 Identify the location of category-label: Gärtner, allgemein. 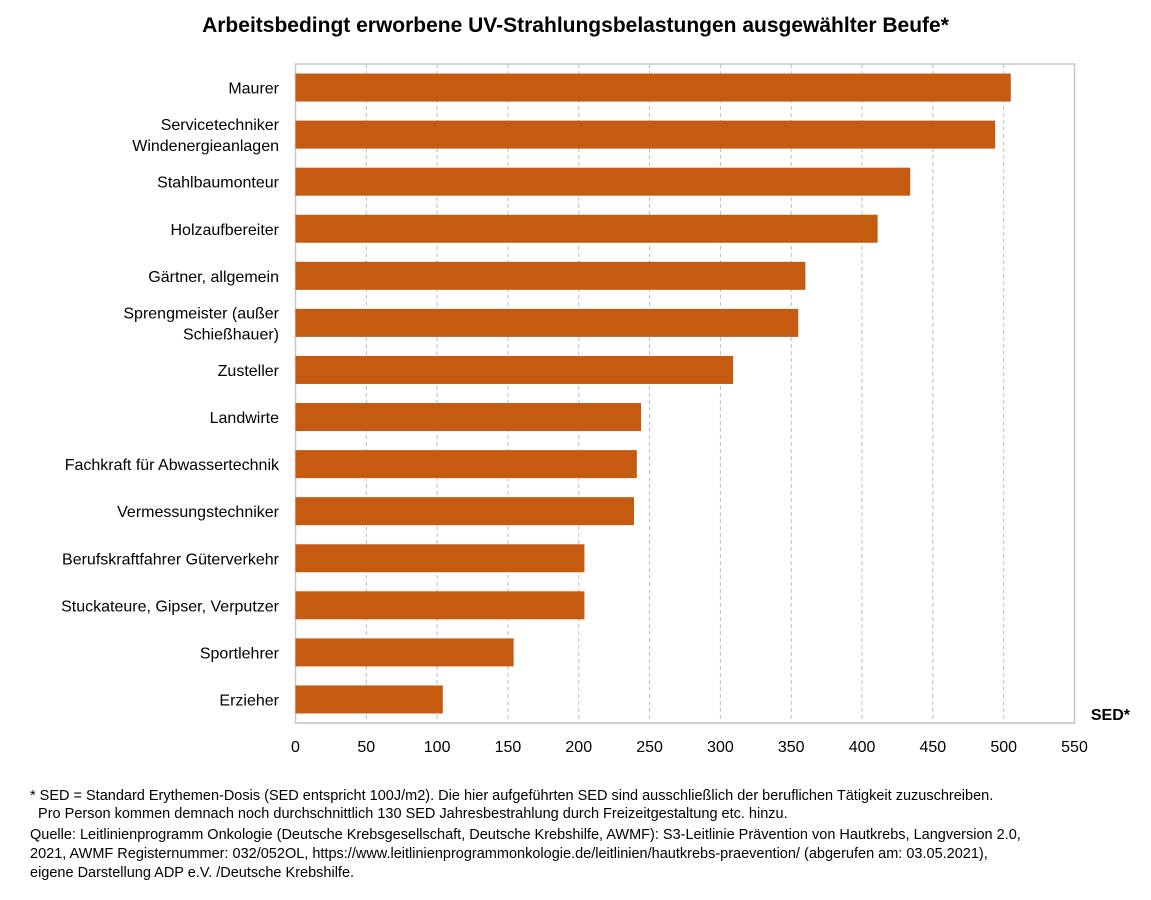
(213, 277).